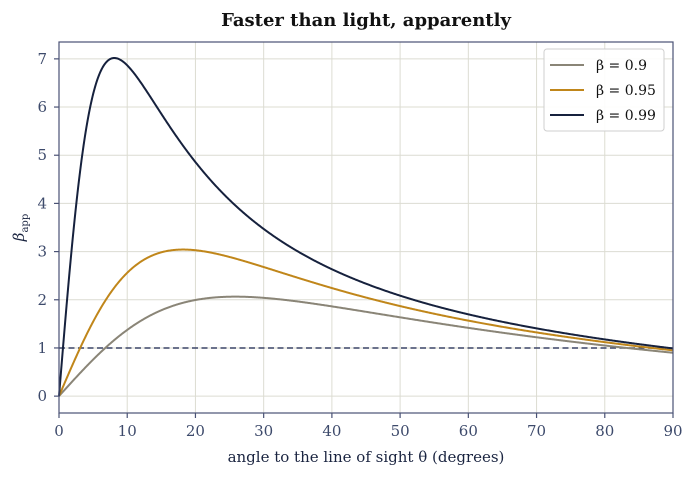  I want to click on y-tick-label: 2, so click(42, 300).